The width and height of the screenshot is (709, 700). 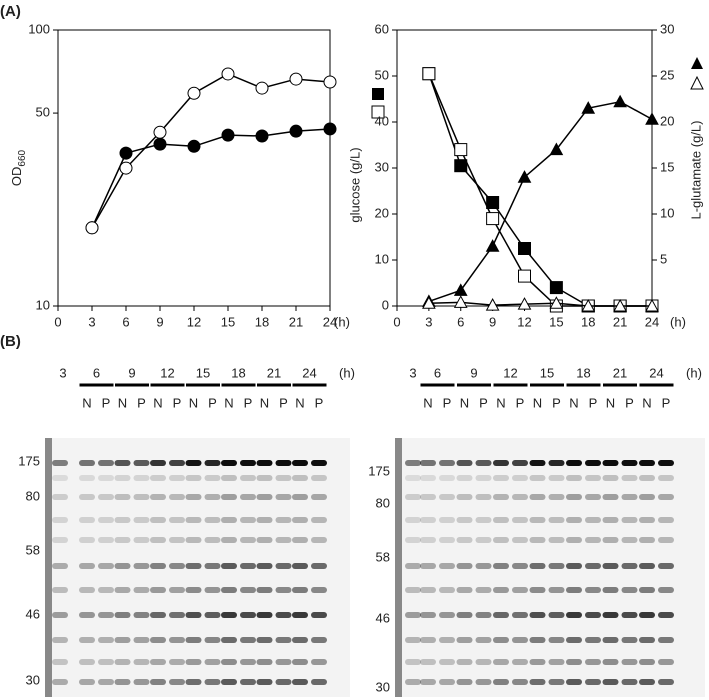 I want to click on mw-marker: 175, so click(x=29, y=460).